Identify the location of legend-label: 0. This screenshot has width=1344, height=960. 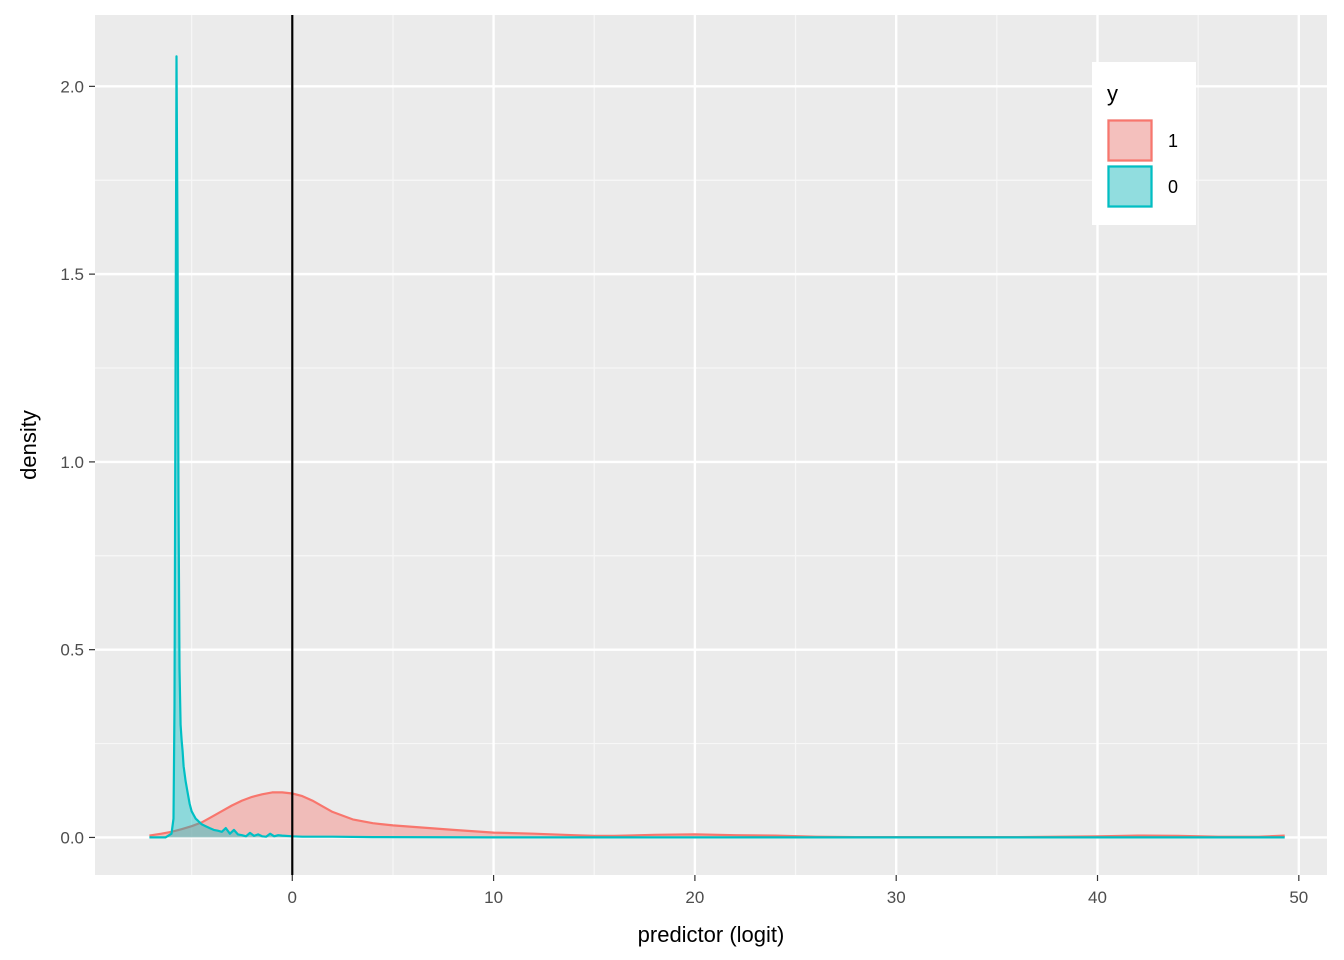
(1173, 187).